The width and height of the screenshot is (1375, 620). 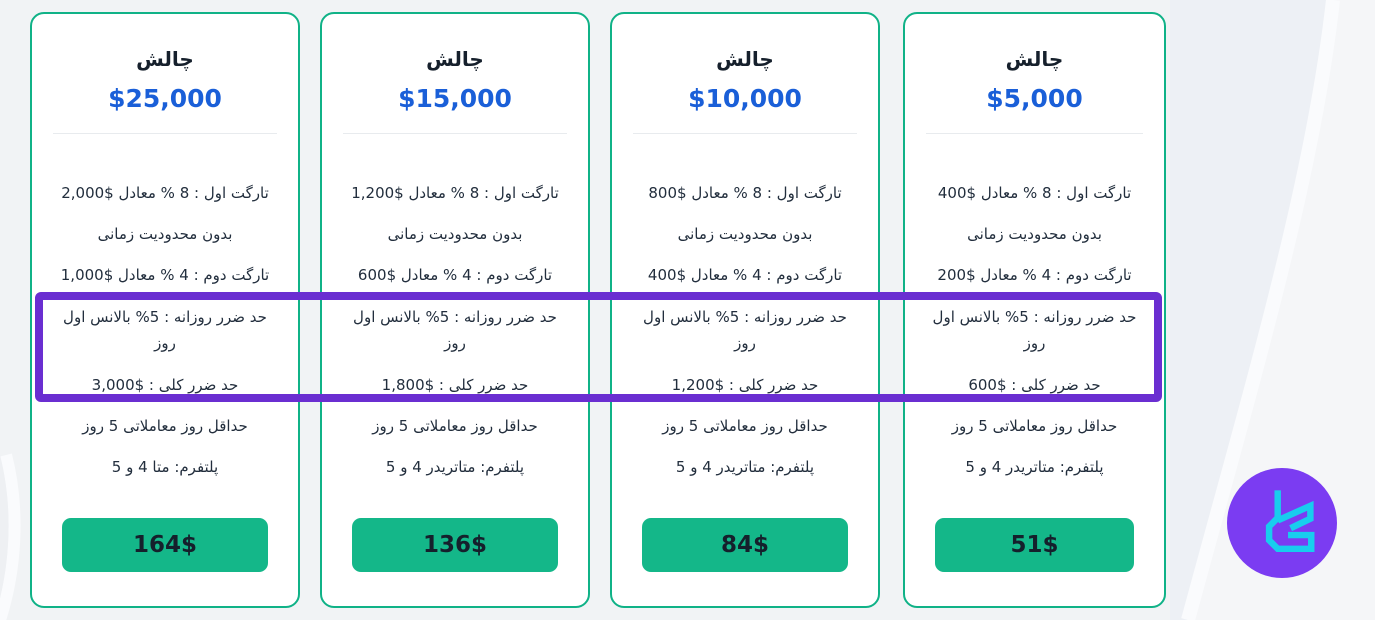 I want to click on card-price: $10,000, so click(x=745, y=98).